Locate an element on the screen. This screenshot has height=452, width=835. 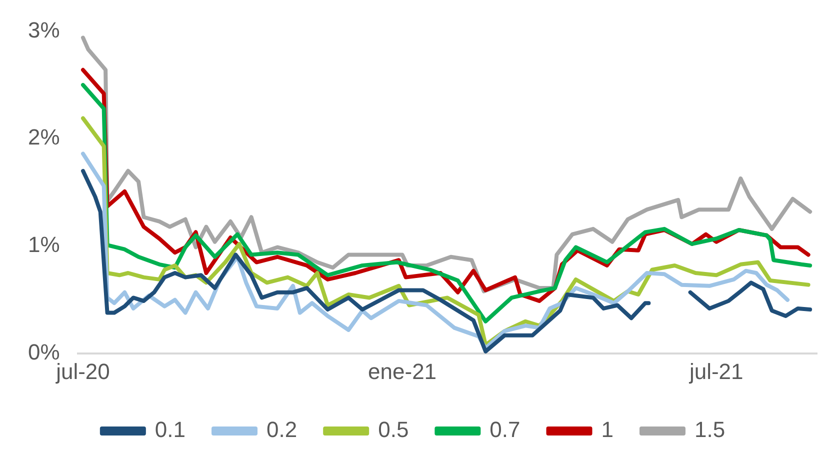
y-tick-label: 2% is located at coordinates (44, 137).